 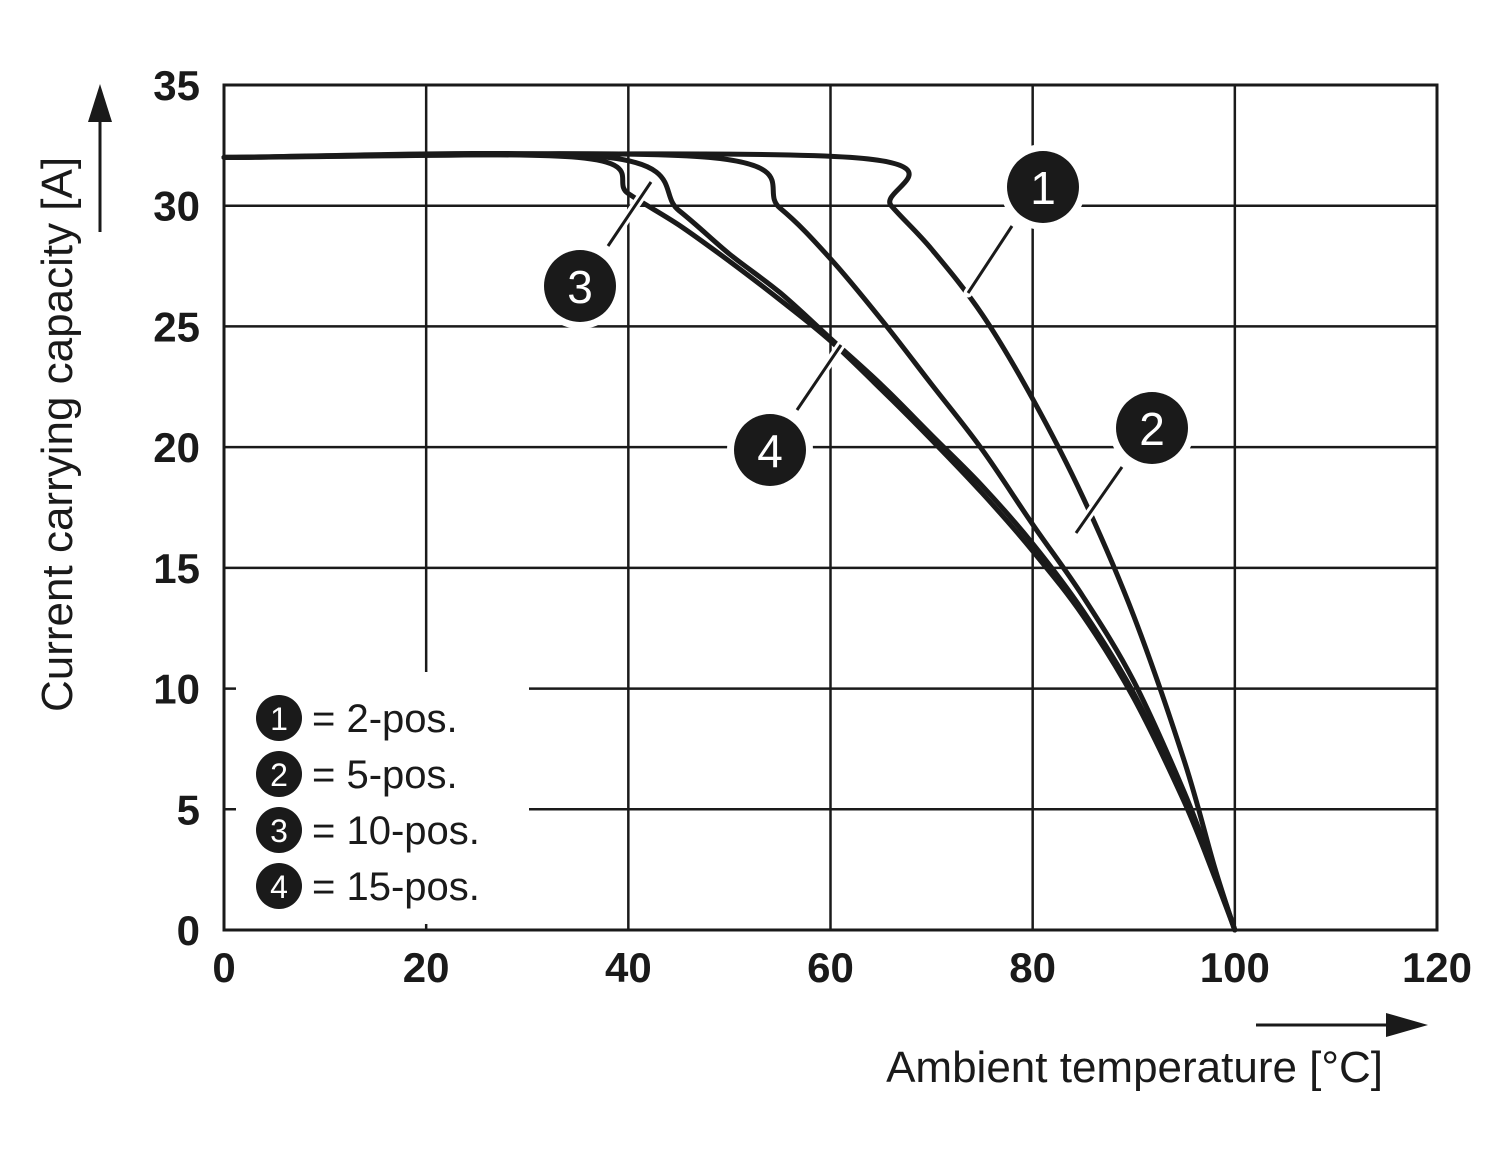 I want to click on curve-callouts: 1 2 3 4, so click(x=866, y=341).